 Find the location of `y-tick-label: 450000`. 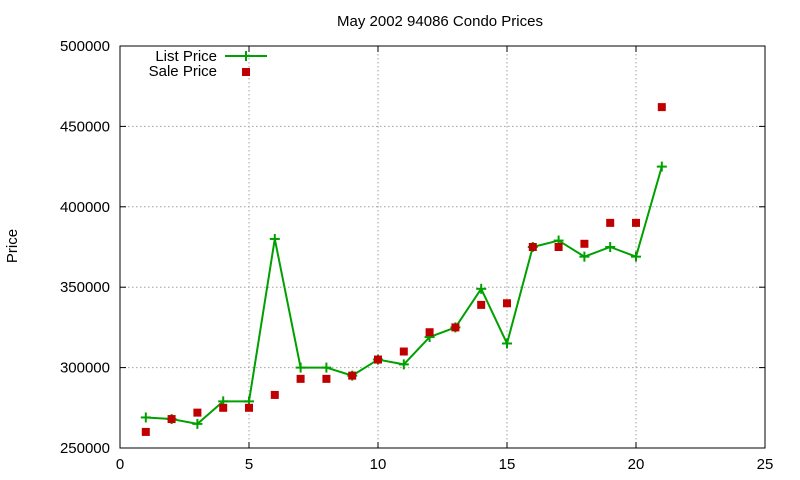

y-tick-label: 450000 is located at coordinates (85, 126).